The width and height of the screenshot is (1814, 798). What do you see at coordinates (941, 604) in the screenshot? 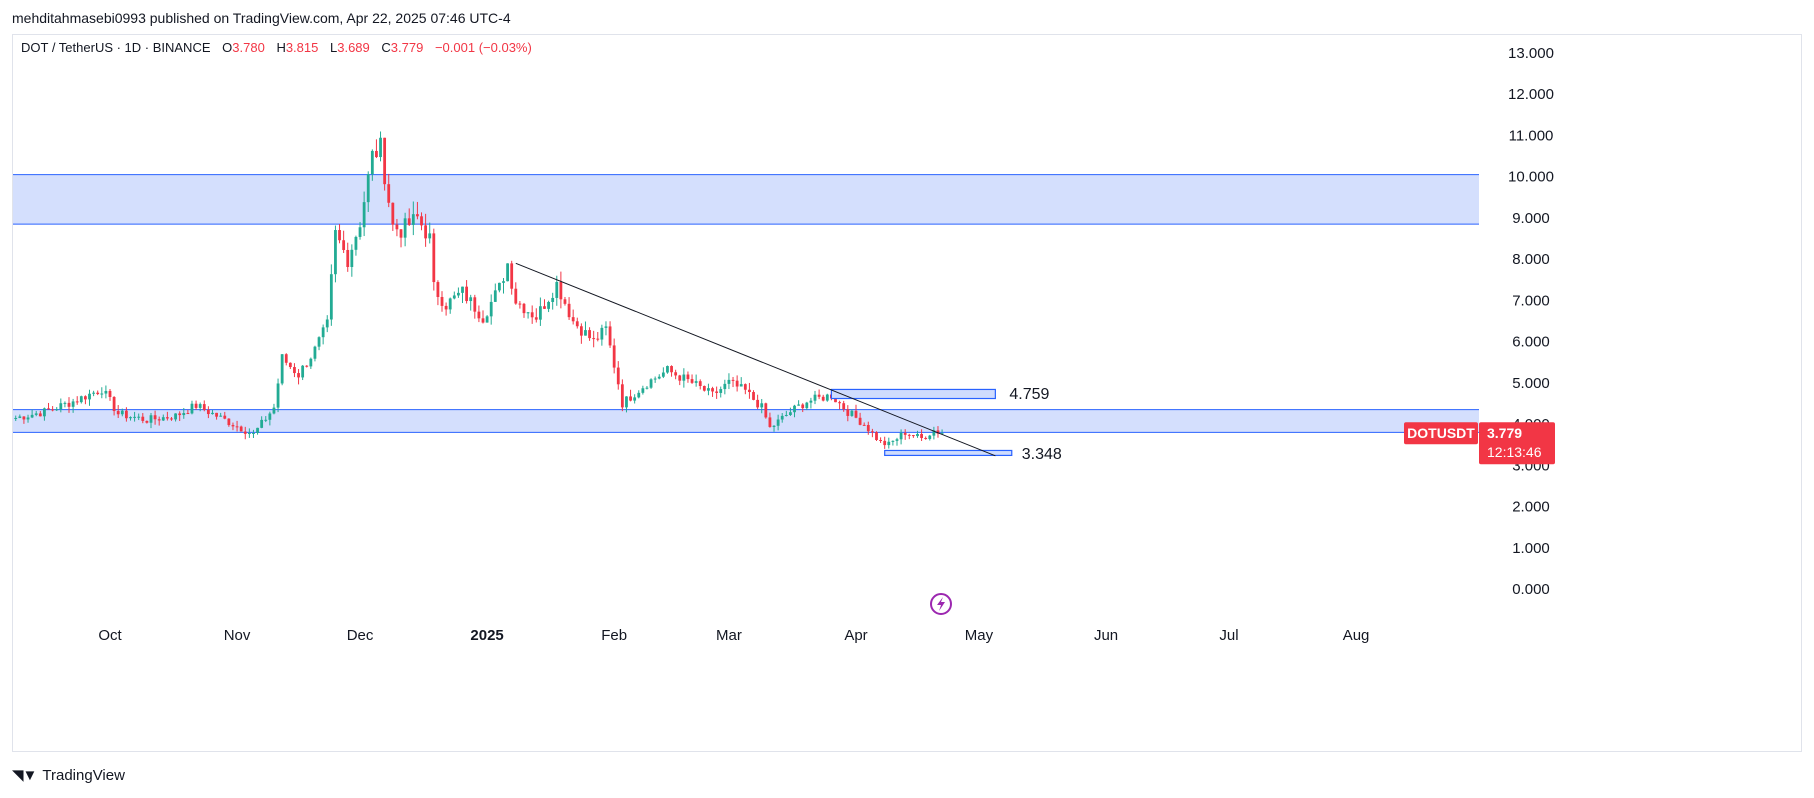
I see `flash-event-icon` at bounding box center [941, 604].